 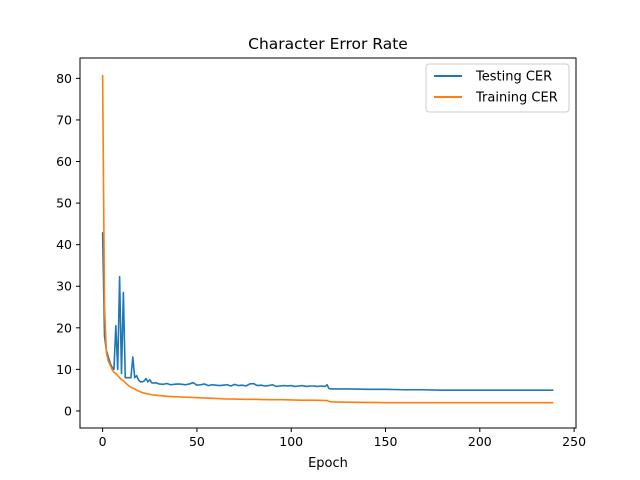 What do you see at coordinates (497, 88) in the screenshot?
I see `legend: Testing CER Training CER` at bounding box center [497, 88].